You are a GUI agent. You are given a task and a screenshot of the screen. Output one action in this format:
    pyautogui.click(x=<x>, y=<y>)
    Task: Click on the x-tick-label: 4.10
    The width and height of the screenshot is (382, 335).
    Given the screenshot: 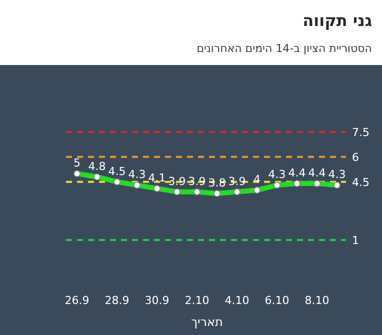 What is the action you would take?
    pyautogui.click(x=237, y=300)
    